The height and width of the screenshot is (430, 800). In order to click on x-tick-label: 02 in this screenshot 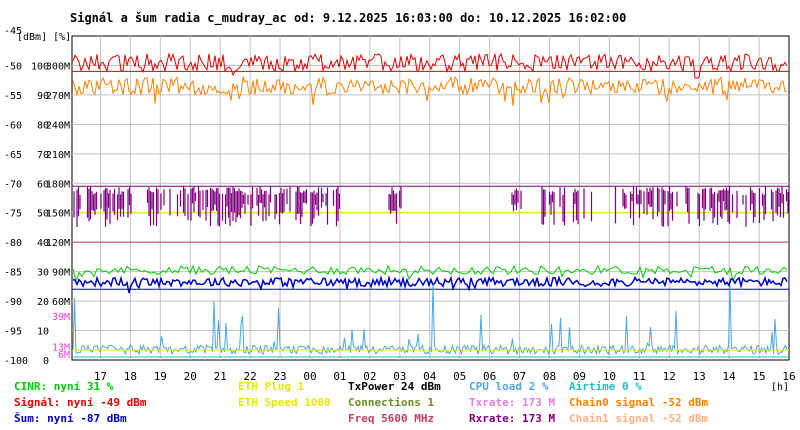, I will do `click(369, 376)`.